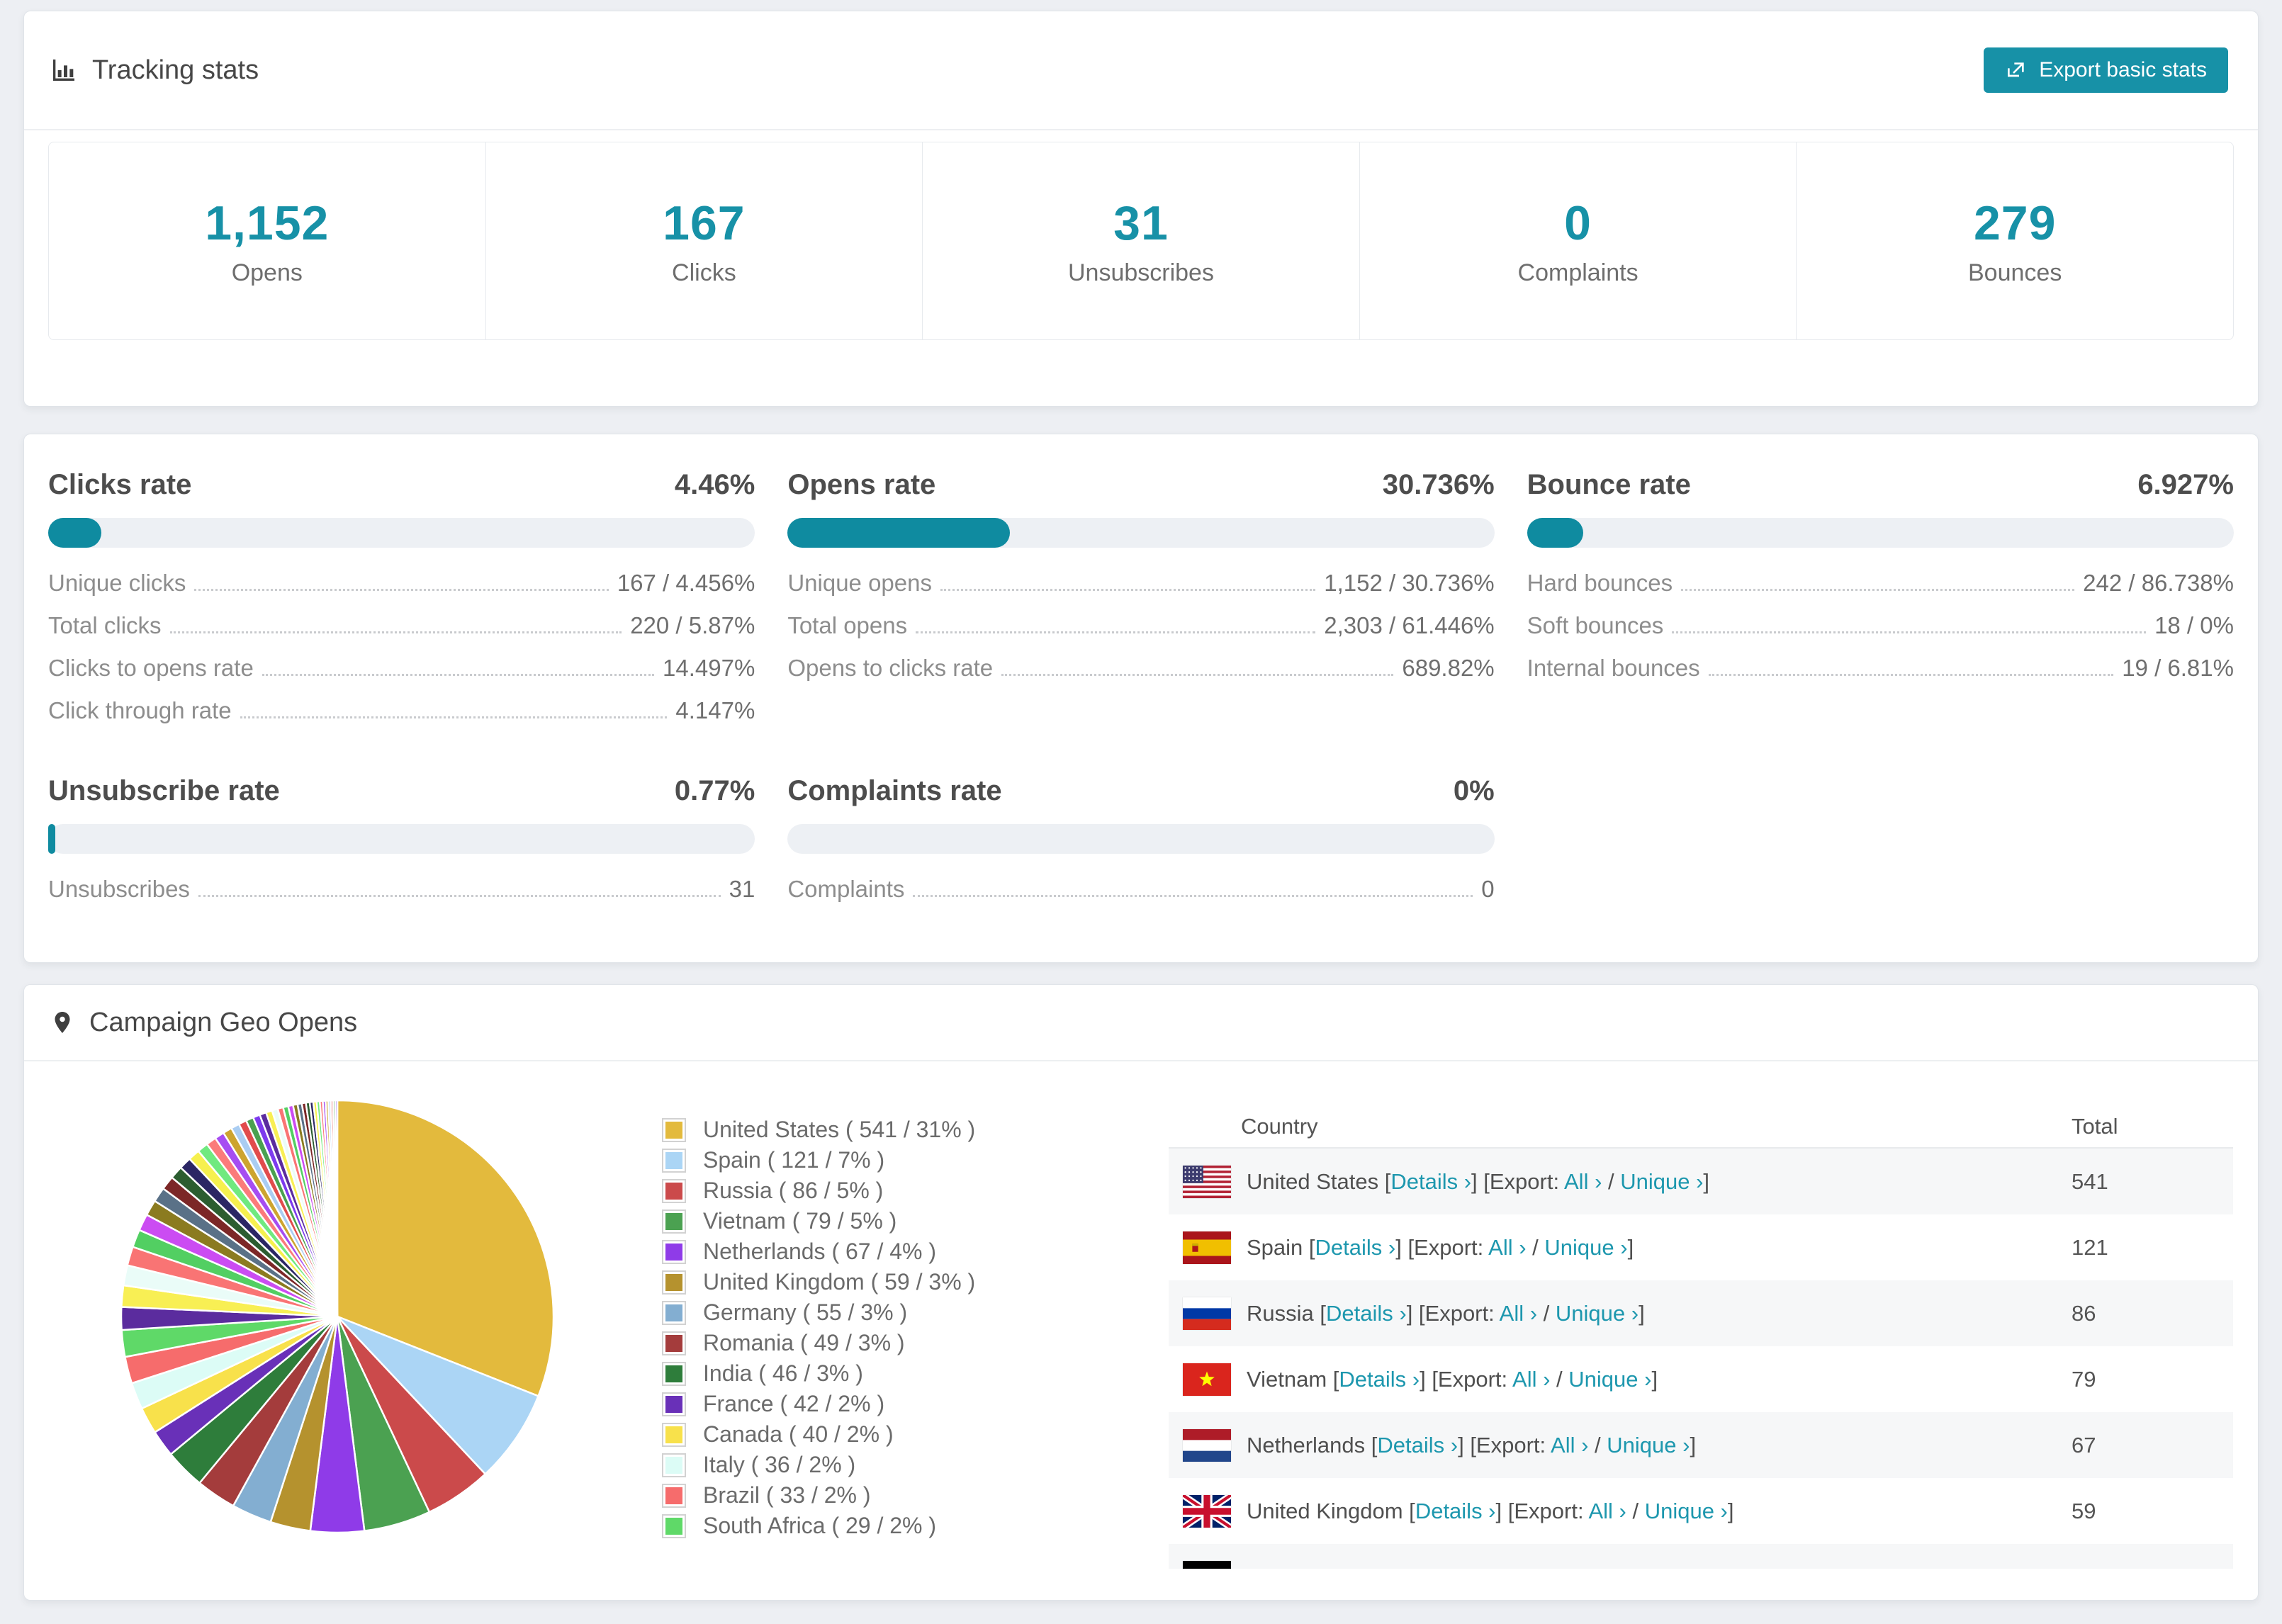  I want to click on legend-item-netherlands: Netherlands ( 67 / 4% ), so click(818, 1251).